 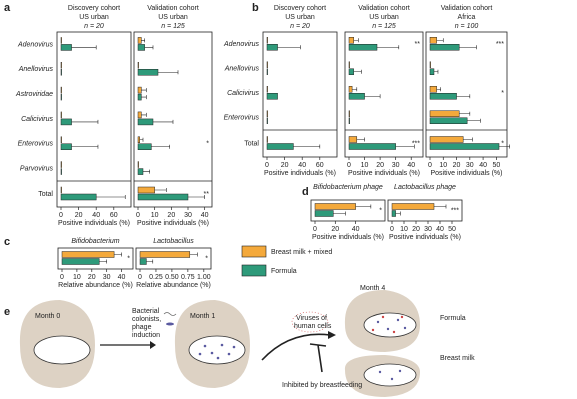 I want to click on bacteria-icon, so click(x=170, y=324).